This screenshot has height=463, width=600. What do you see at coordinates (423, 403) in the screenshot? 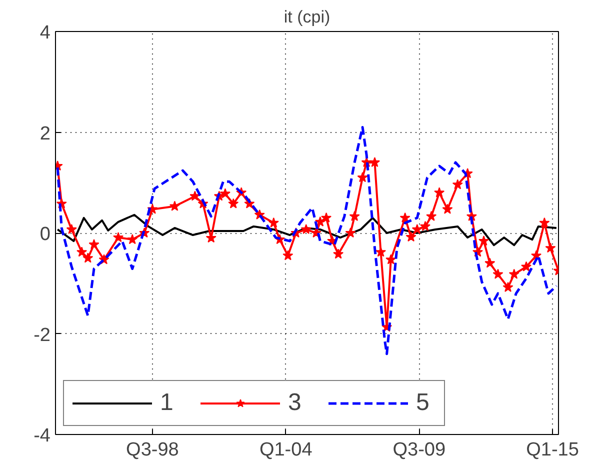
I see `legend-label: 5` at bounding box center [423, 403].